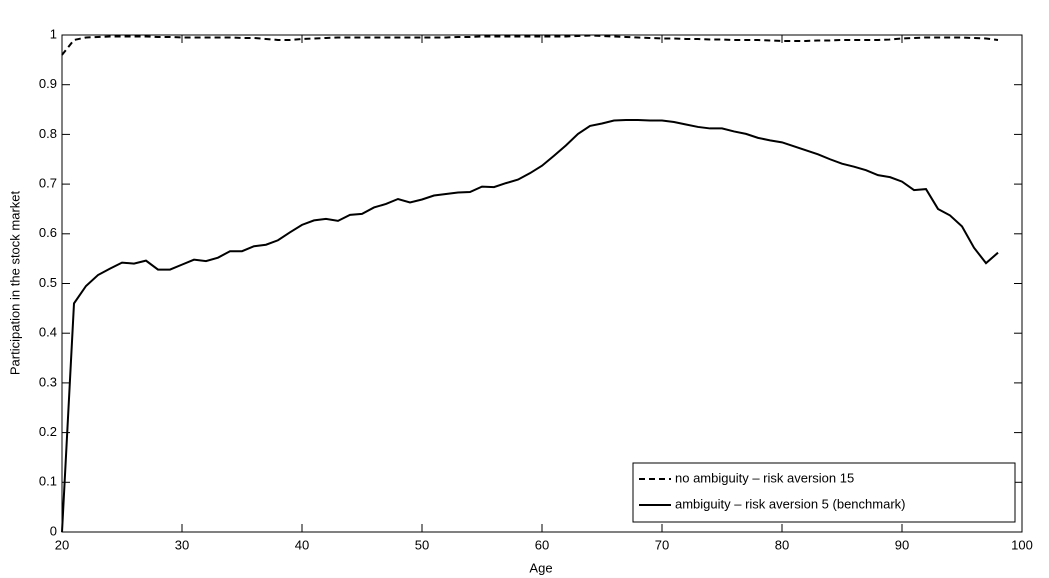 The width and height of the screenshot is (1049, 578). I want to click on y-tick-label: 0.5, so click(48, 282).